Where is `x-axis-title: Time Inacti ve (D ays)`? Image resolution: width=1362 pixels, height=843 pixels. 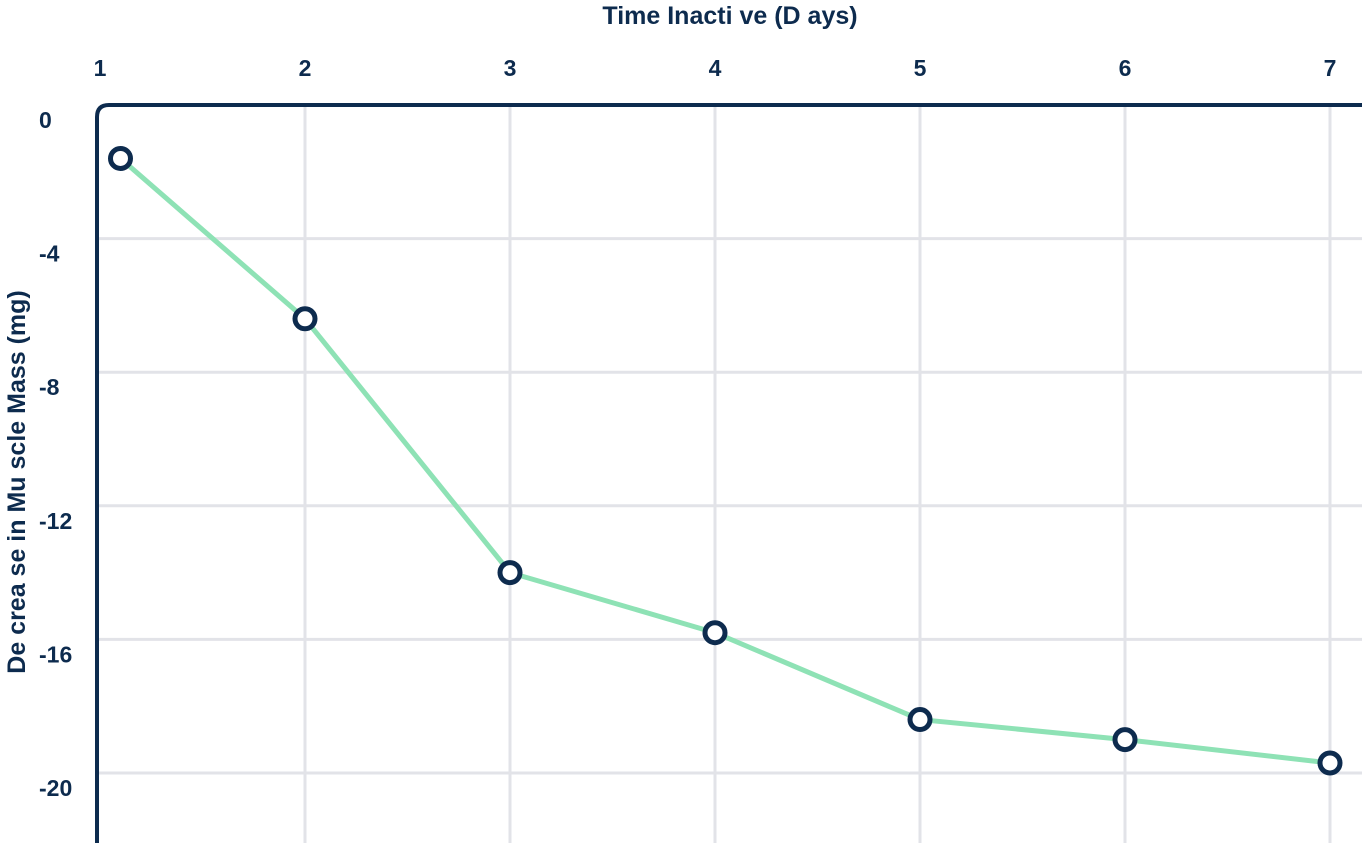
x-axis-title: Time Inacti ve (D ays) is located at coordinates (729, 16).